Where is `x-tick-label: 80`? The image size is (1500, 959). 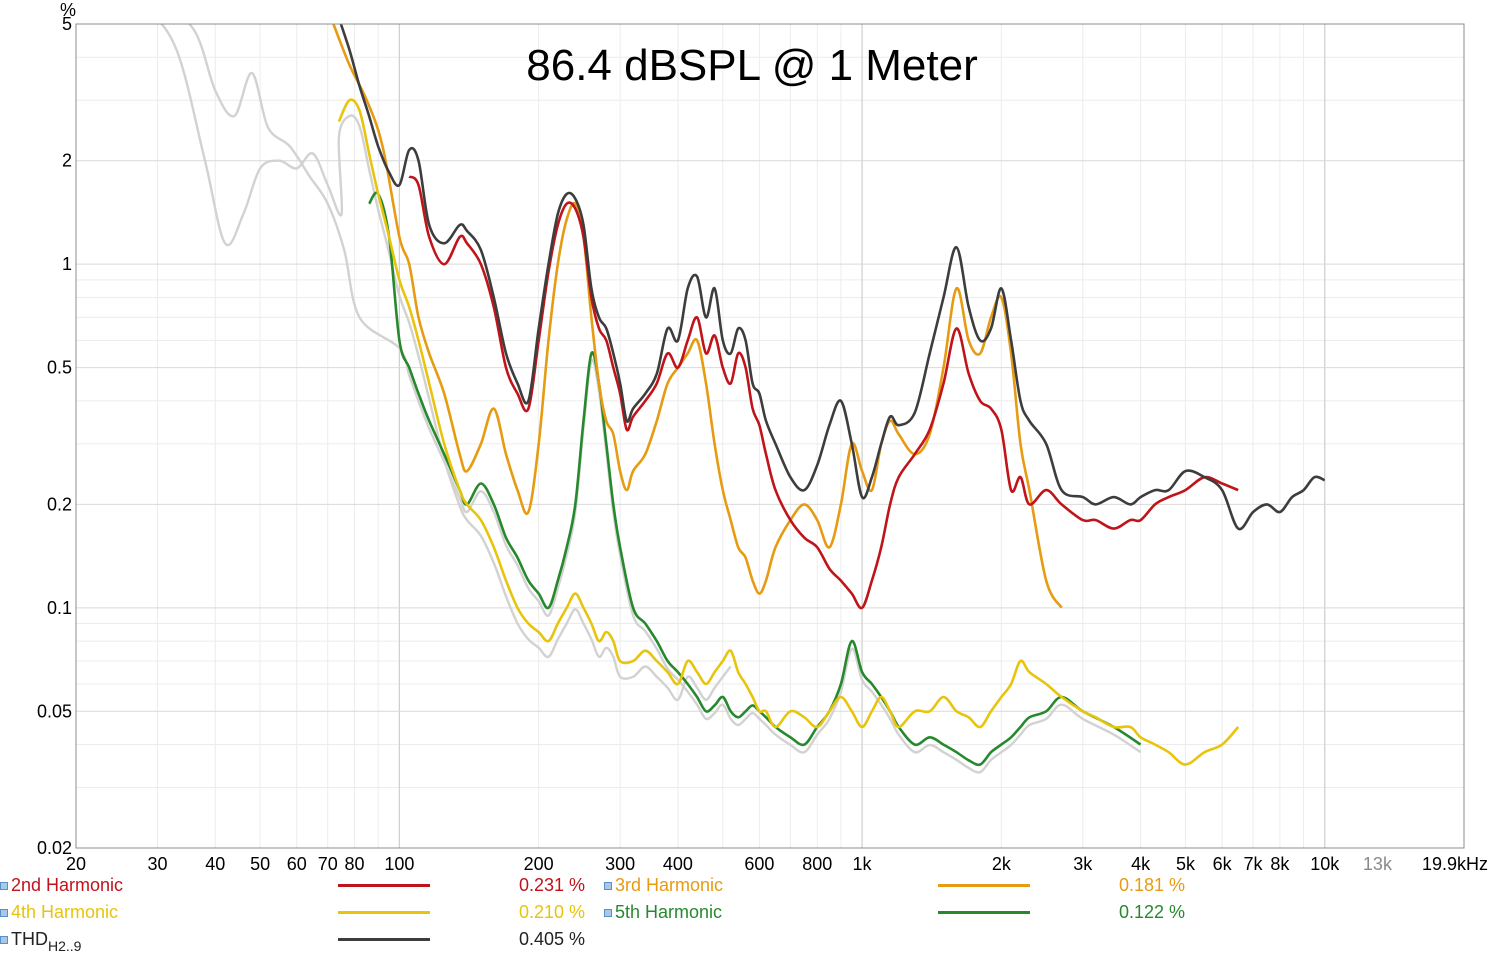 x-tick-label: 80 is located at coordinates (355, 863).